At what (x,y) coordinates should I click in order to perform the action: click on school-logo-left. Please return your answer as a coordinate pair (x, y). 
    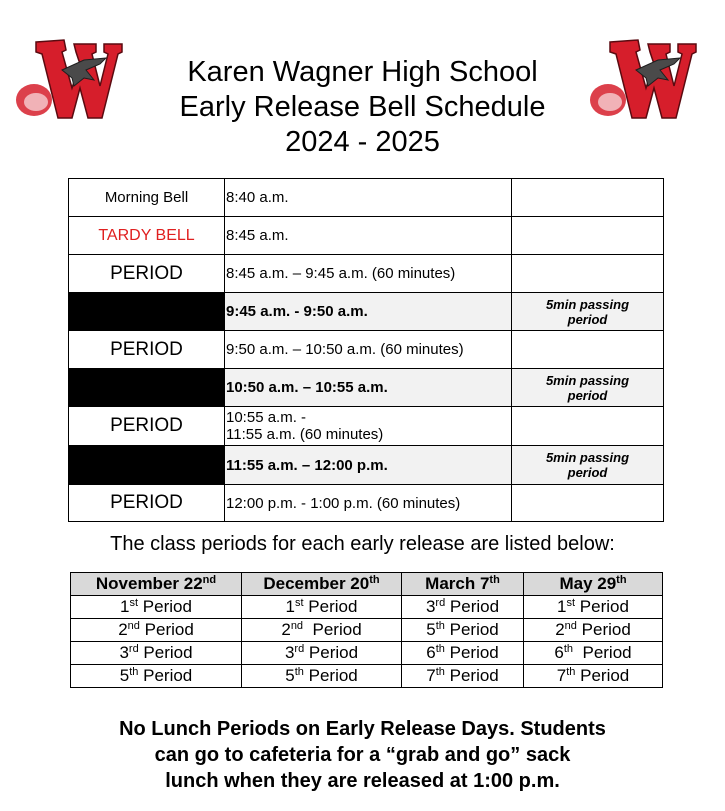
    Looking at the image, I should click on (69, 79).